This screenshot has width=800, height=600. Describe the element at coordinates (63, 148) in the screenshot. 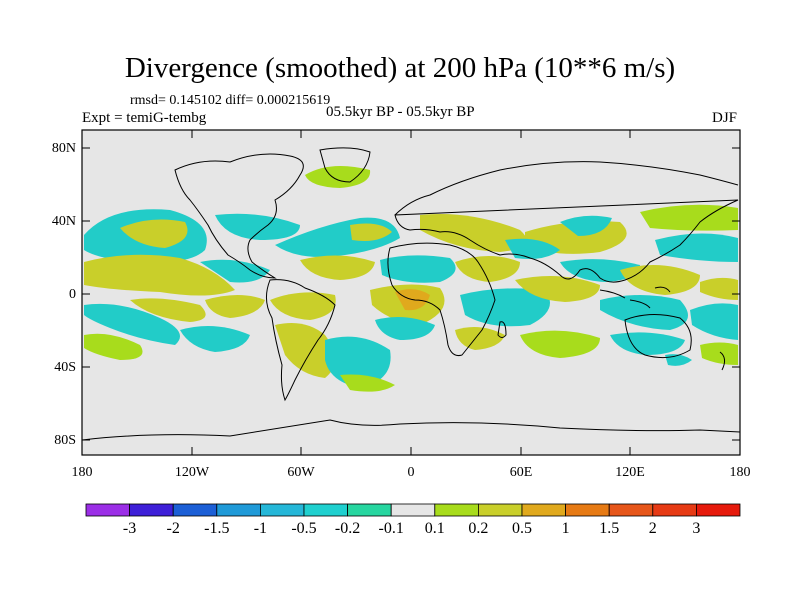

I see `lat-label: 80N` at that location.